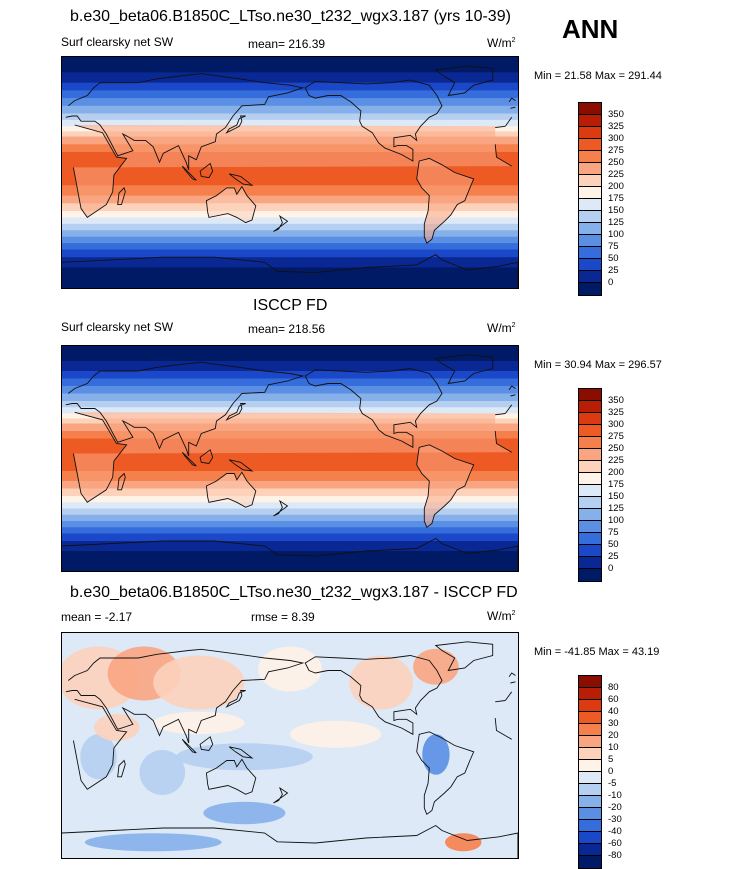 The width and height of the screenshot is (732, 869). I want to click on colorbar-tick-label: 20, so click(613, 735).